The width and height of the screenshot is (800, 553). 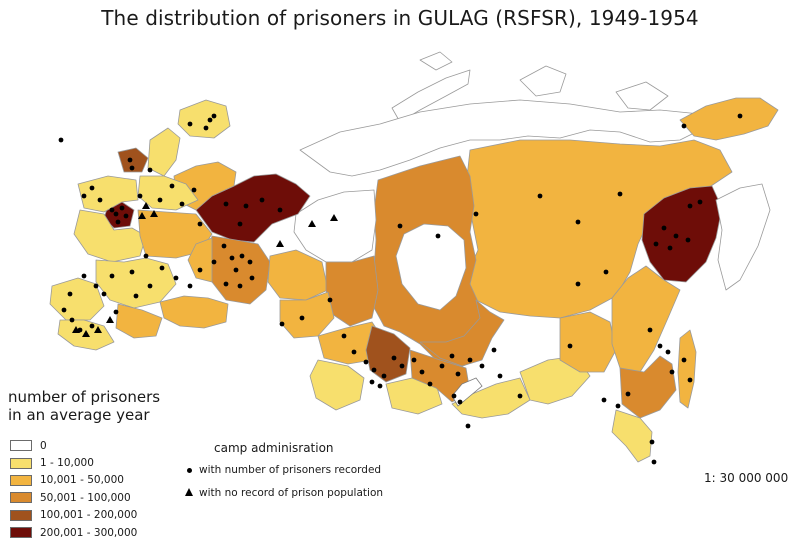 I want to click on region-volga-south, so click(x=136, y=283).